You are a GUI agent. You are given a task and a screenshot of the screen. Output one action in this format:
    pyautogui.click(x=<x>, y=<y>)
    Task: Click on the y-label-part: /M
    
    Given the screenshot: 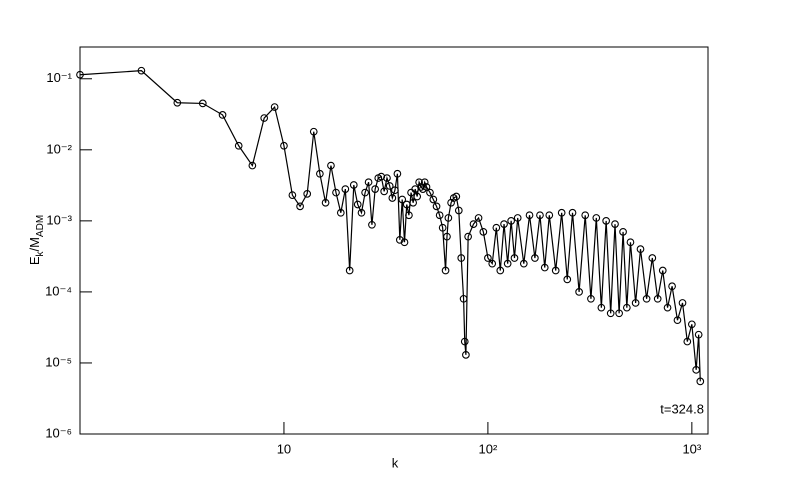 What is the action you would take?
    pyautogui.click(x=34, y=244)
    